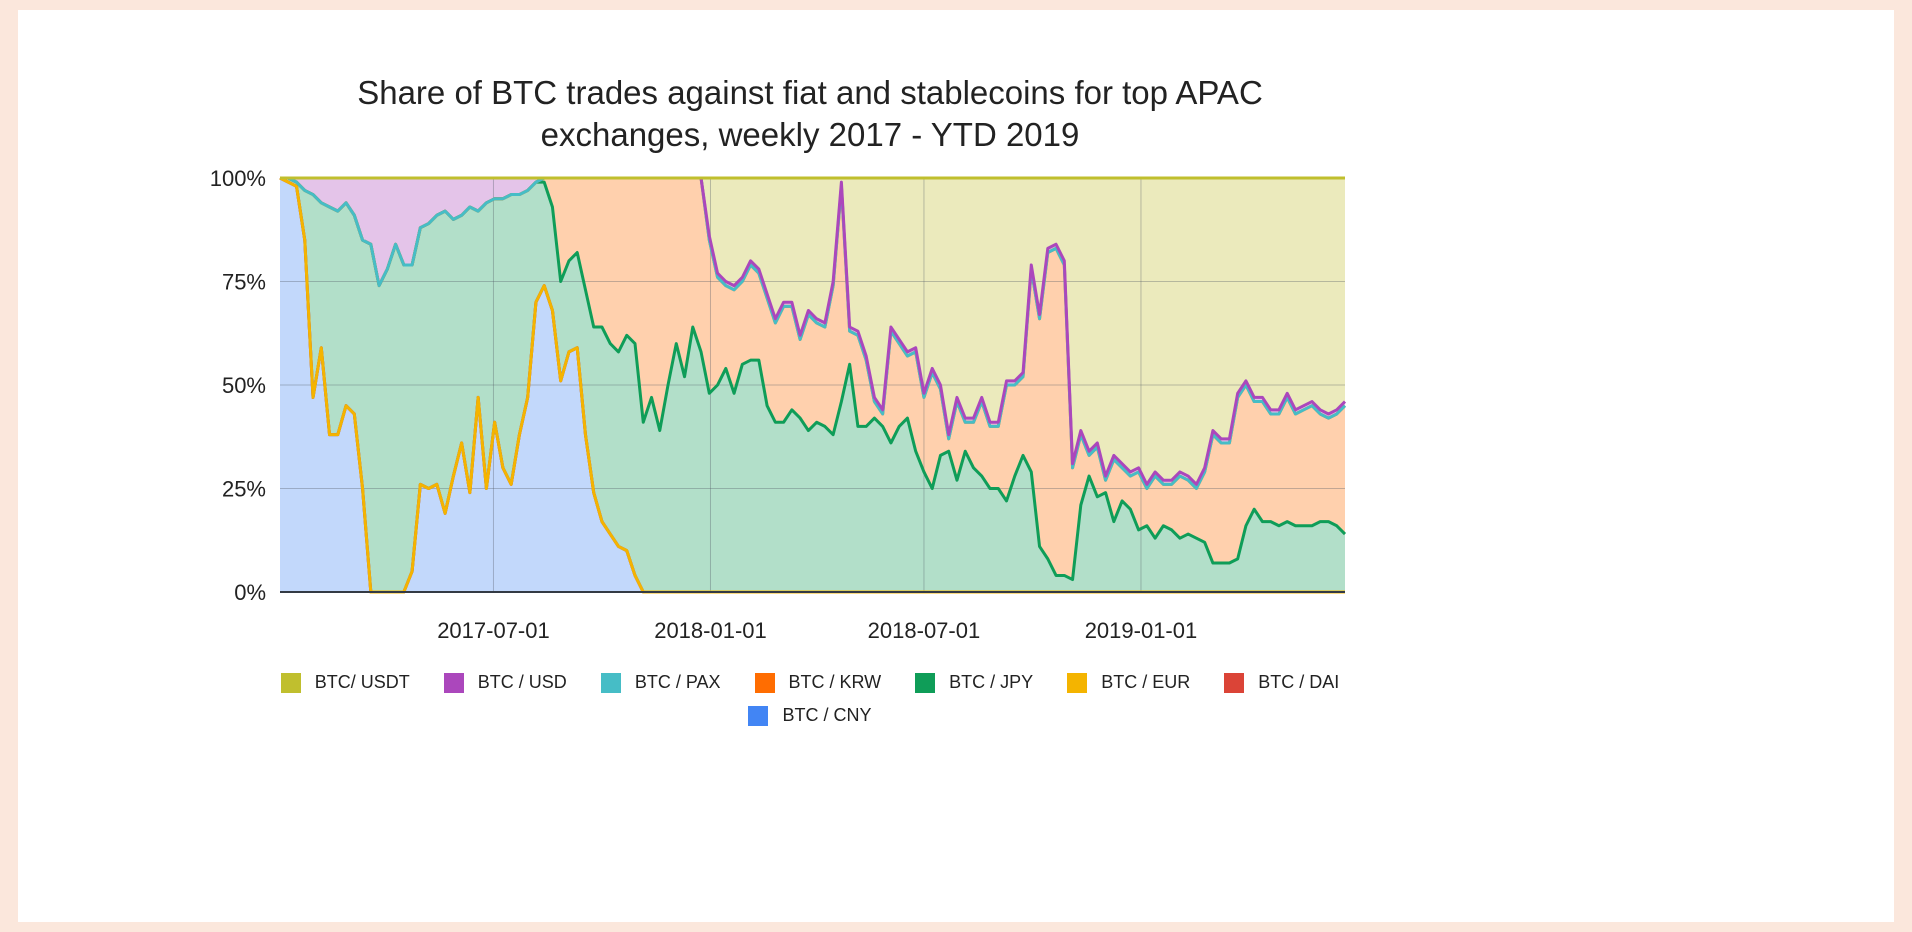 The height and width of the screenshot is (932, 1912). What do you see at coordinates (835, 682) in the screenshot?
I see `legend-label: BTC / KRW` at bounding box center [835, 682].